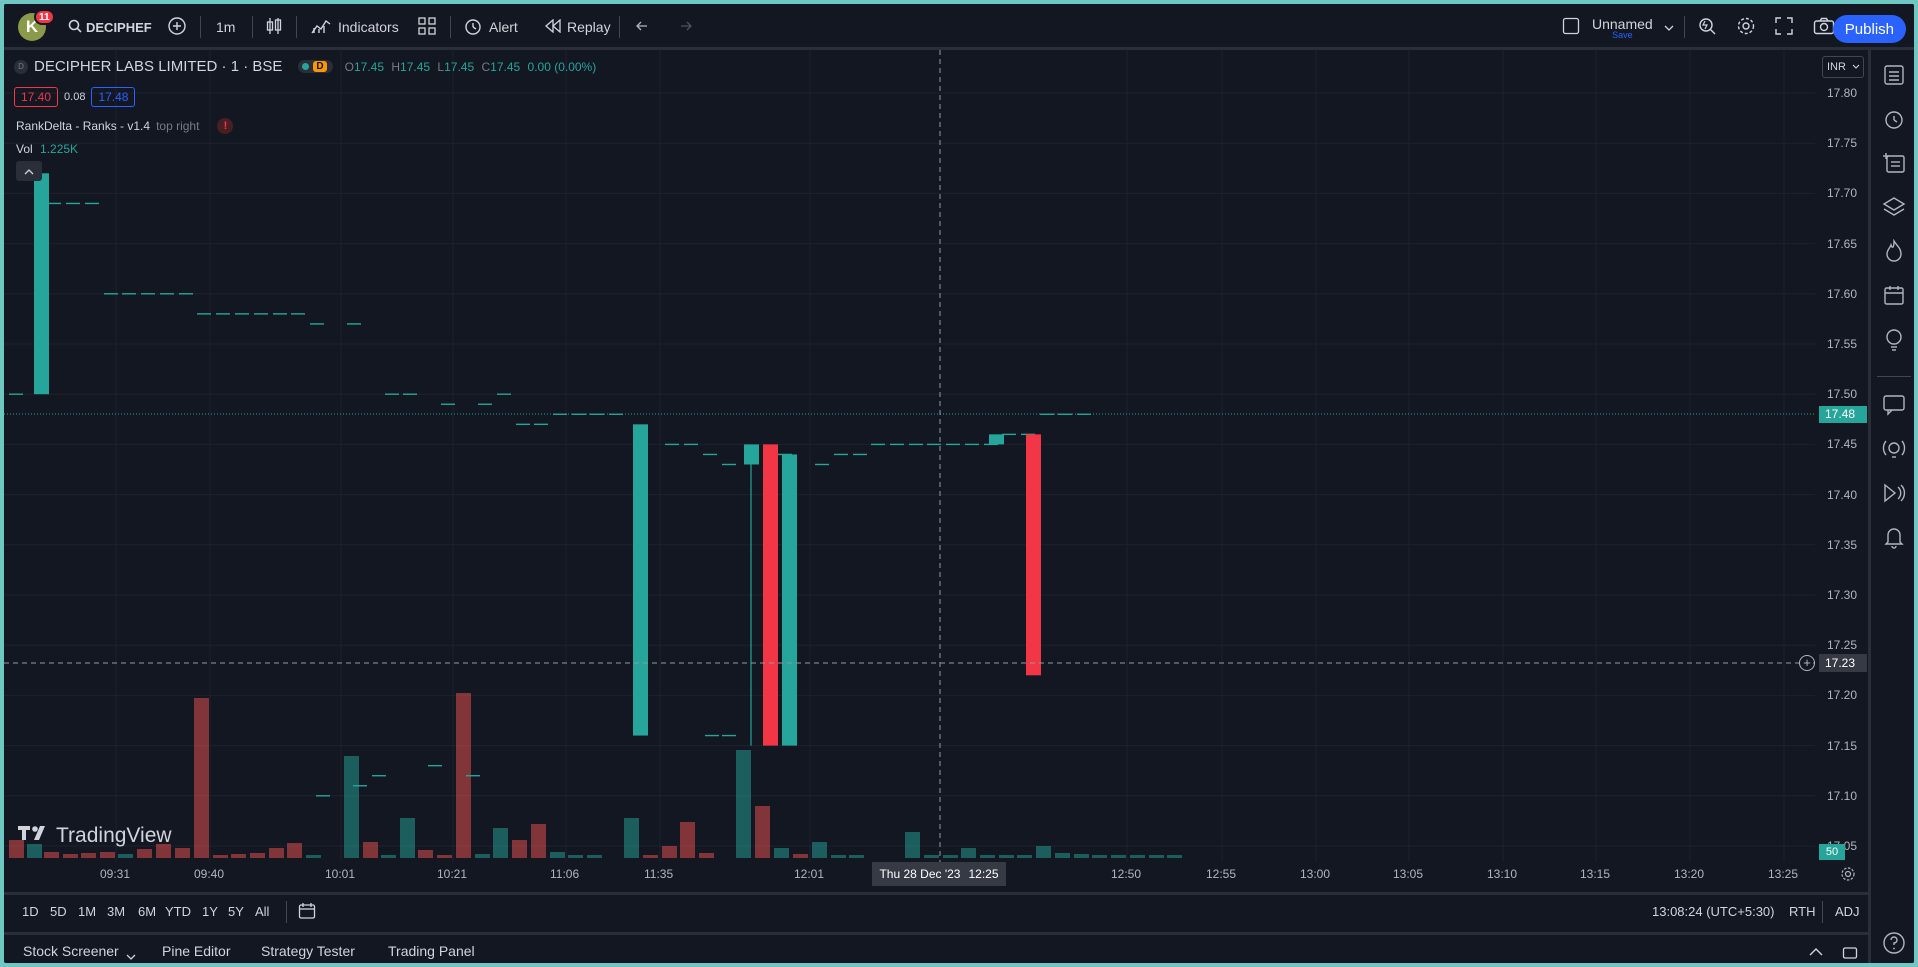 The height and width of the screenshot is (967, 1918). I want to click on play-broadcast-icon, so click(1894, 493).